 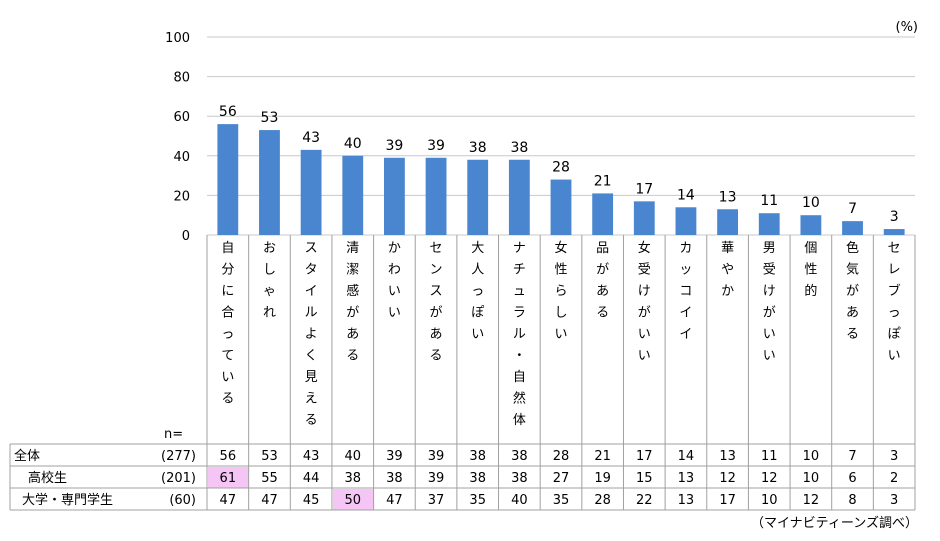 What do you see at coordinates (67, 500) in the screenshot?
I see `table-row-name: 大学・専門学生` at bounding box center [67, 500].